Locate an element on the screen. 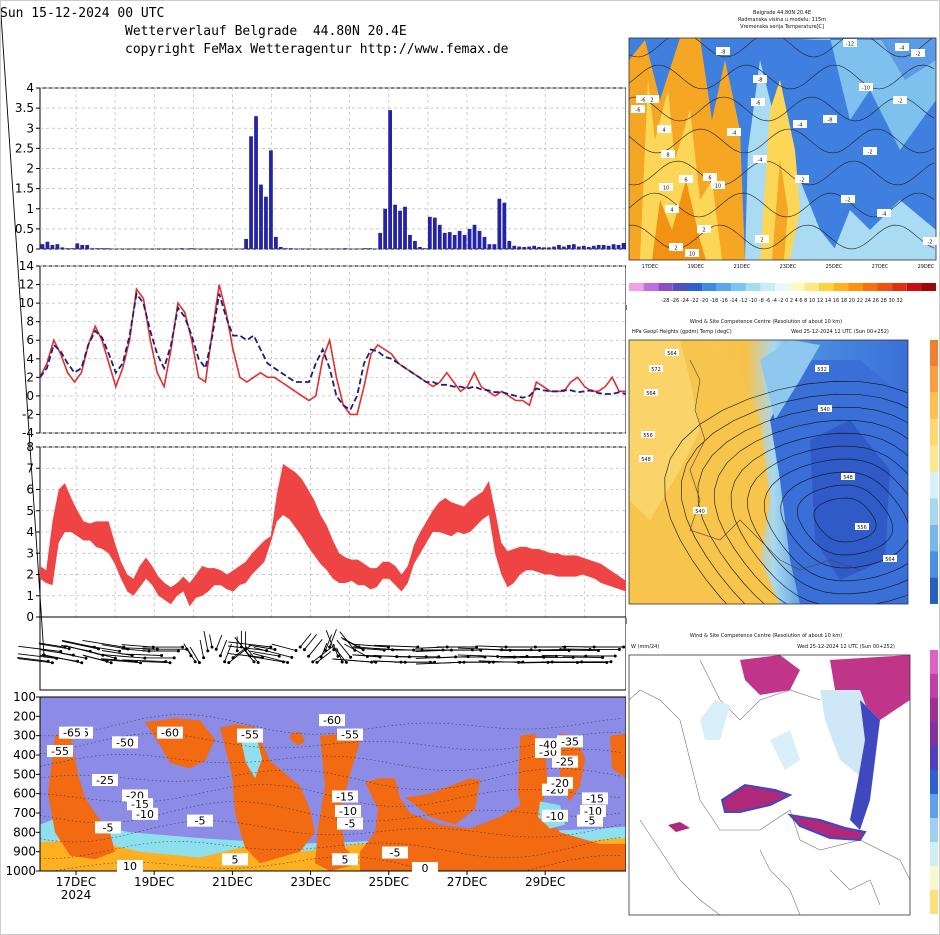 The width and height of the screenshot is (940, 935). cross-contour-label: -50 is located at coordinates (125, 742).